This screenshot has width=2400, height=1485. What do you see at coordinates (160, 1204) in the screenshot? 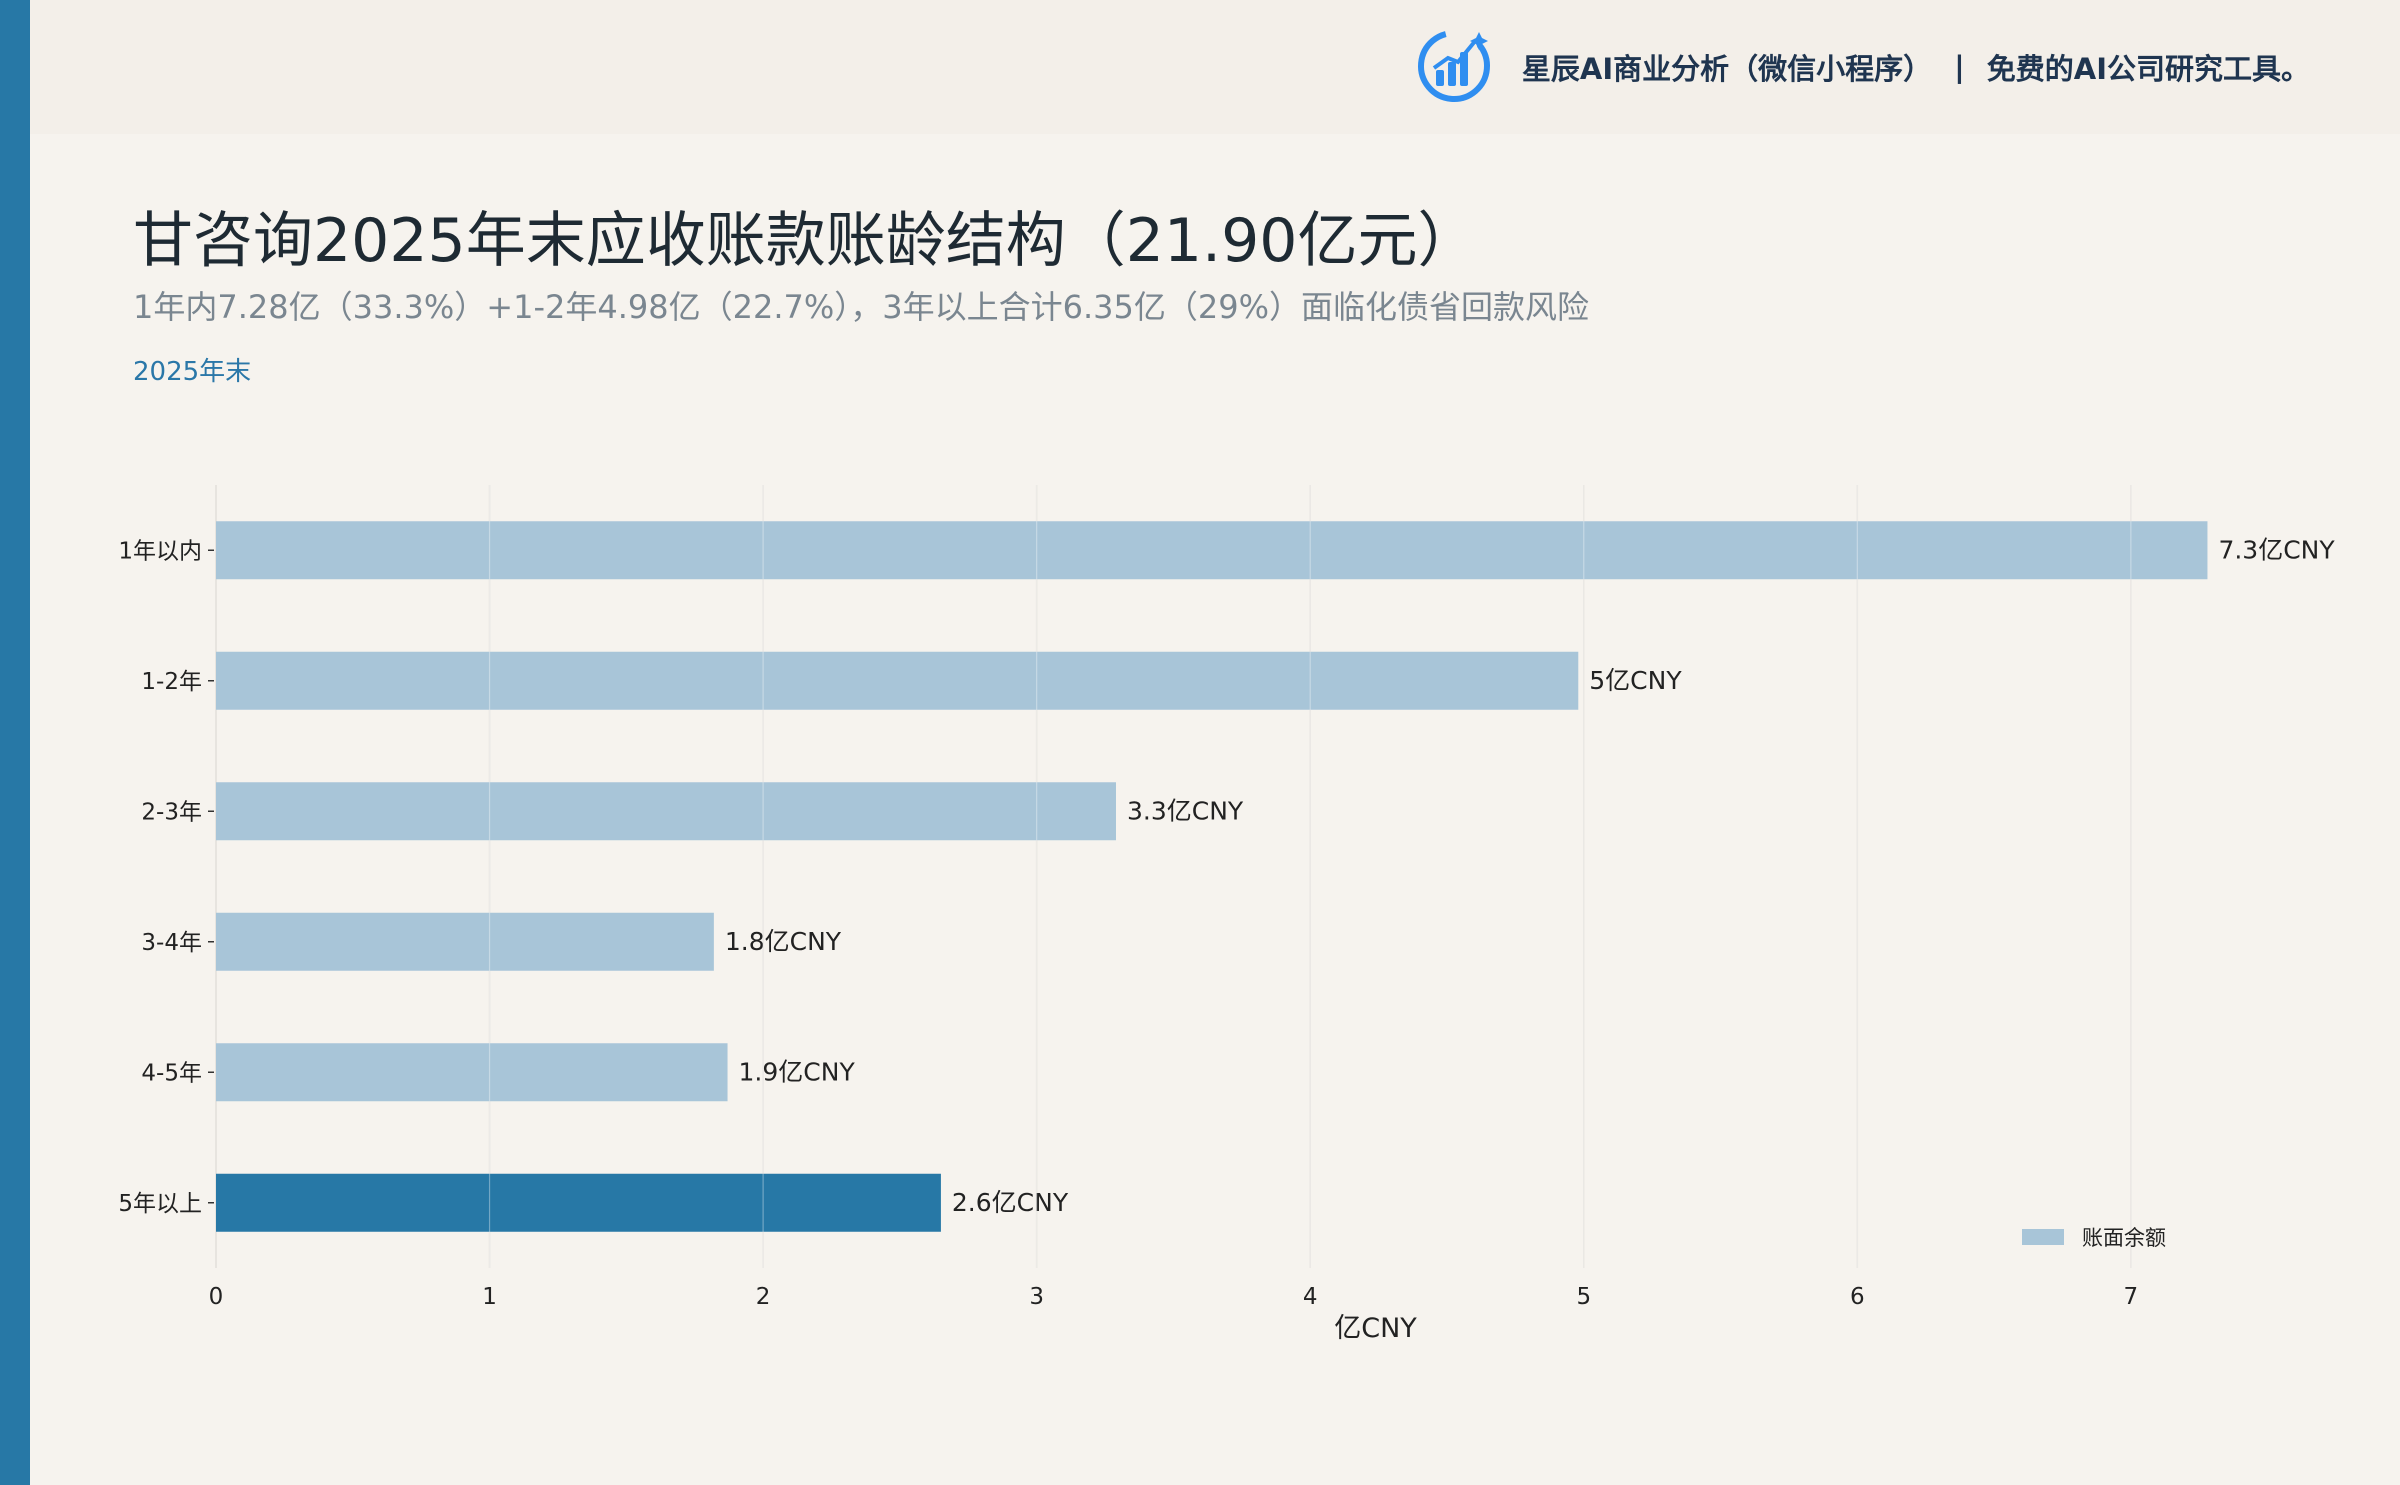
I see `y-tick-label: 5年以上` at bounding box center [160, 1204].